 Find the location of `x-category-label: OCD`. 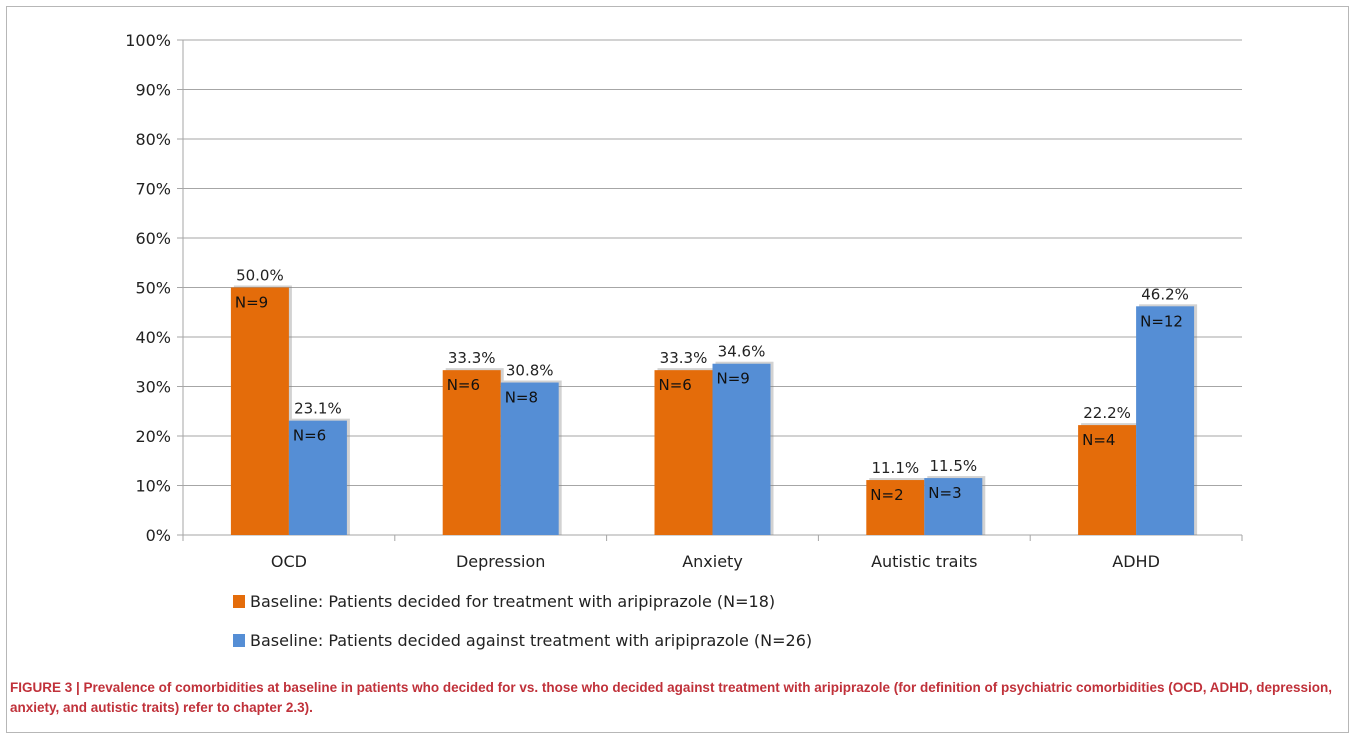

x-category-label: OCD is located at coordinates (289, 561).